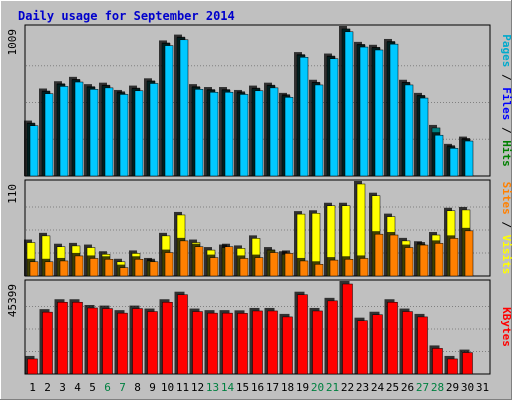 The image size is (512, 400). Describe the element at coordinates (407, 387) in the screenshot. I see `x-tick-label: 26` at that location.